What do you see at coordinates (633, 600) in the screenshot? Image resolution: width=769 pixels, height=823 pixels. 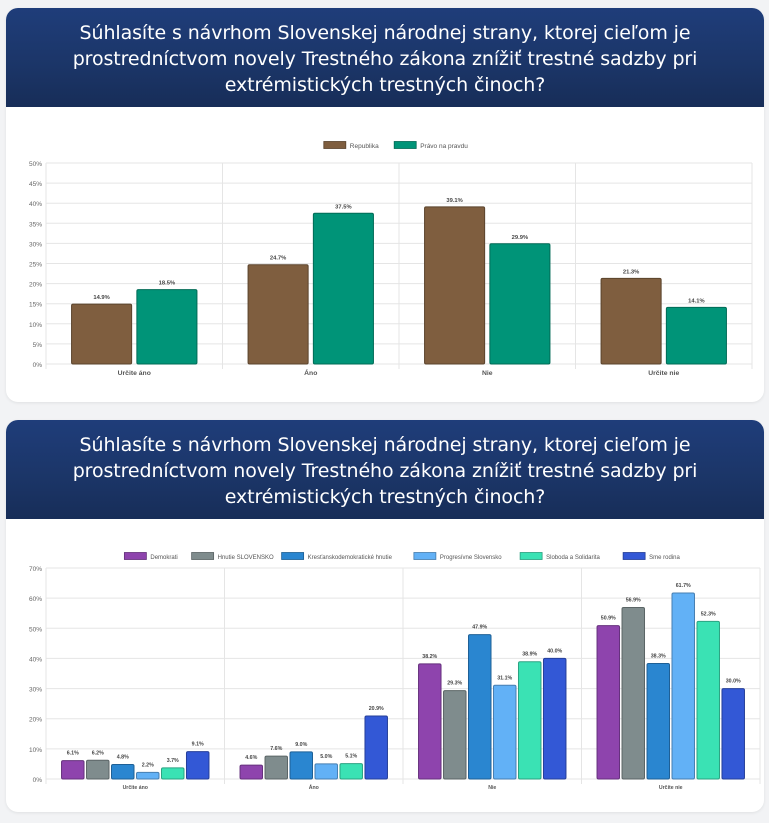 I see `bar-value-label: 56.9%` at bounding box center [633, 600].